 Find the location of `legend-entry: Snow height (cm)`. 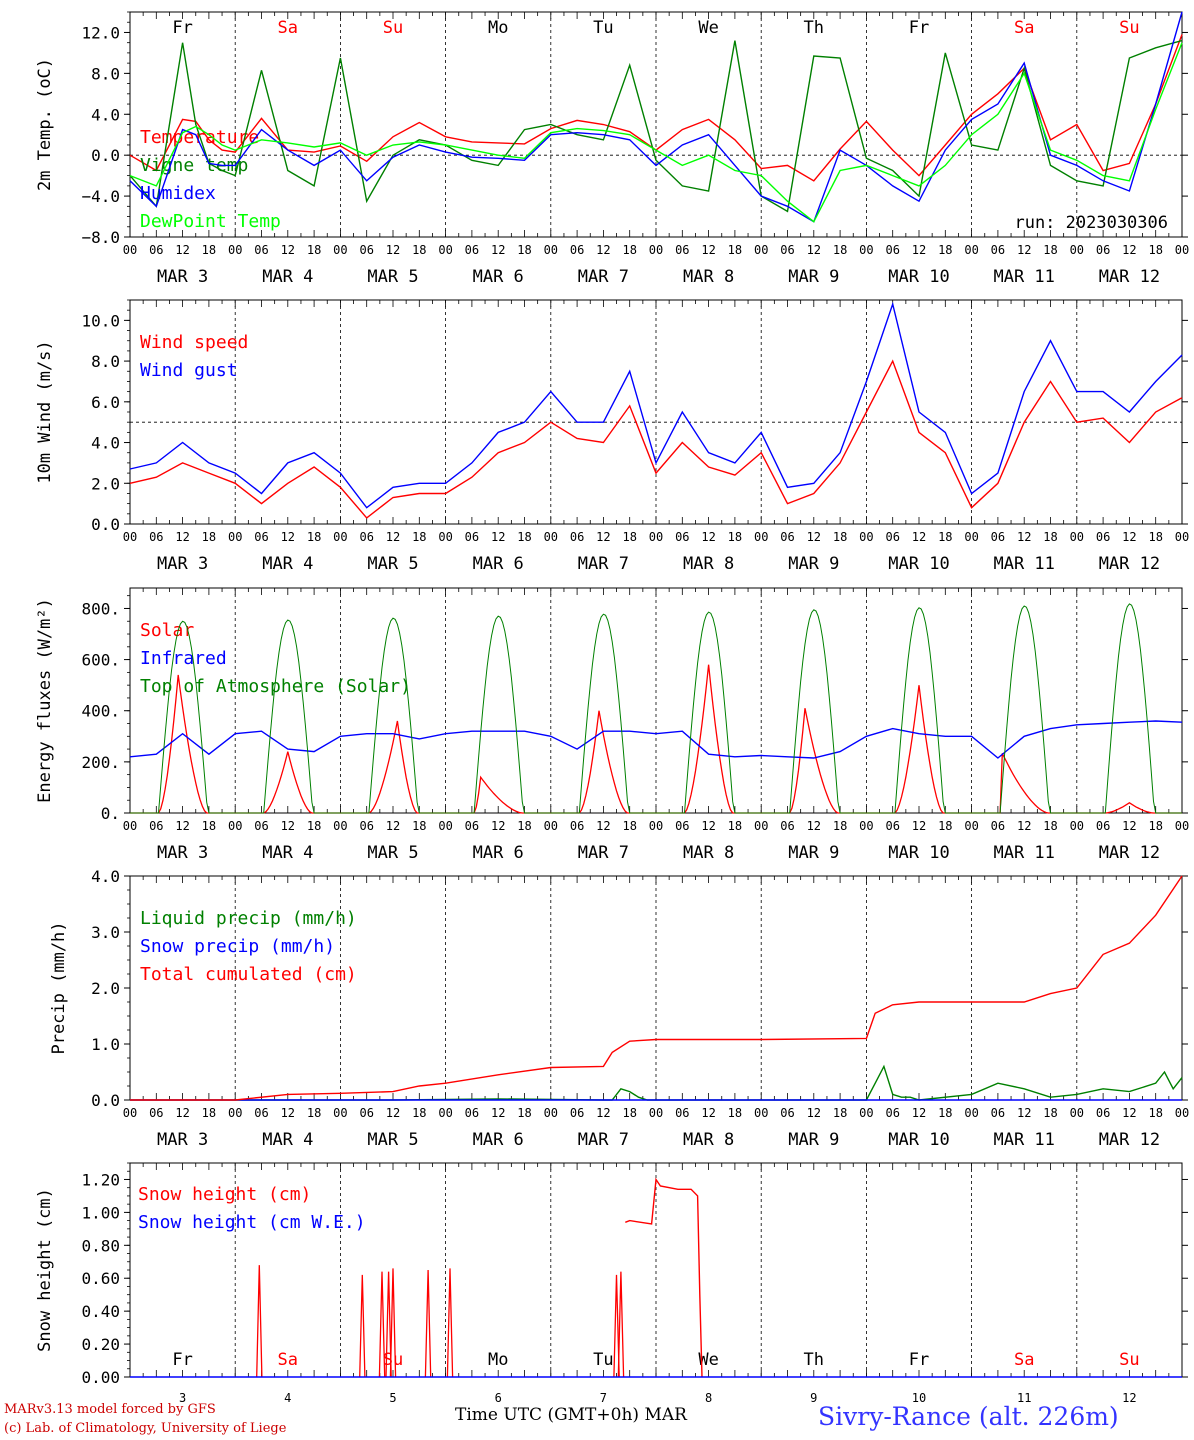

legend-entry: Snow height (cm) is located at coordinates (224, 1194).